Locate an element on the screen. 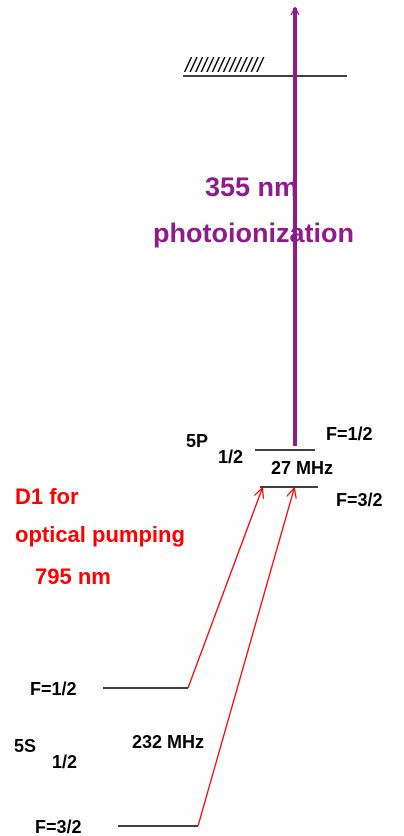 This screenshot has width=404, height=836. pump-wavelength: 795 nm is located at coordinates (73, 576).